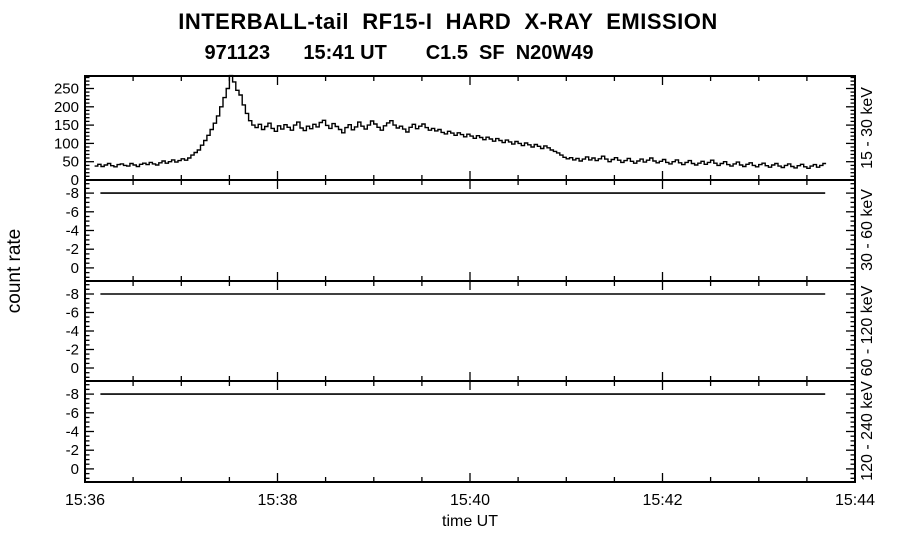 This screenshot has width=900, height=548. Describe the element at coordinates (867, 230) in the screenshot. I see `band-label-30-60kev: 30 - 60 keV` at that location.